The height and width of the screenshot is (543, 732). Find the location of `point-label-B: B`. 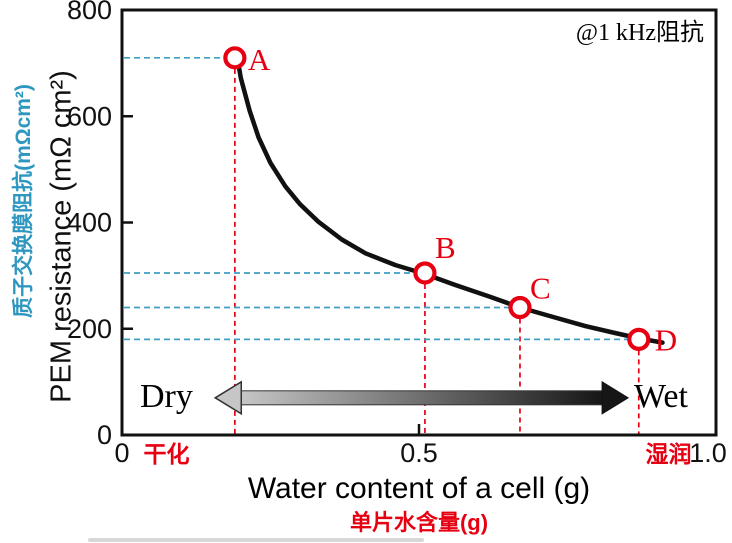

point-label-B: B is located at coordinates (445, 247).